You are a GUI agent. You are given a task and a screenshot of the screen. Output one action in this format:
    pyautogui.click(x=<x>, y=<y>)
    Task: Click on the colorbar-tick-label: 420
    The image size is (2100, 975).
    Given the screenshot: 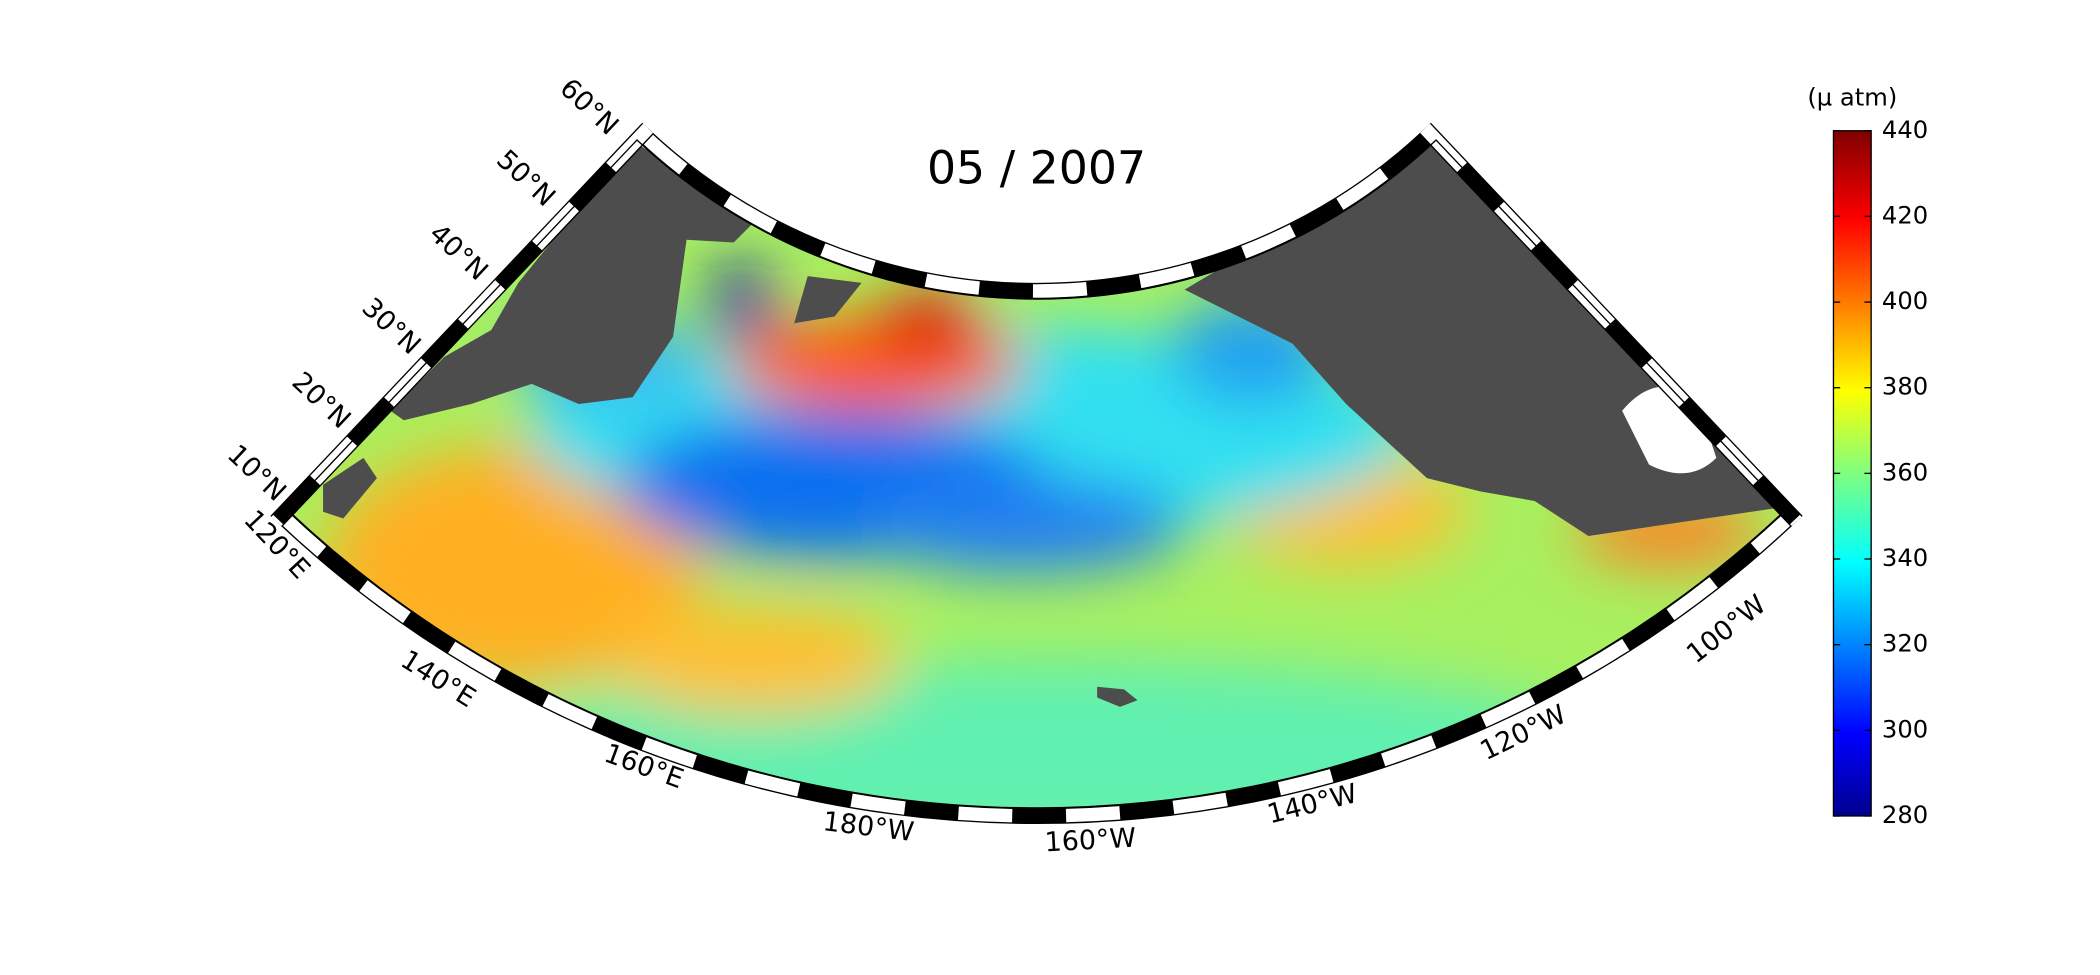 What is the action you would take?
    pyautogui.click(x=1905, y=215)
    